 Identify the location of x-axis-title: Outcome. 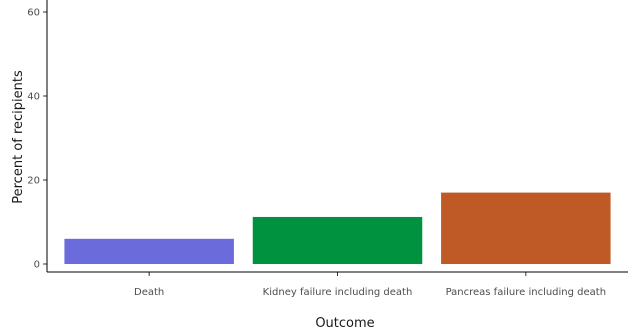
(344, 322).